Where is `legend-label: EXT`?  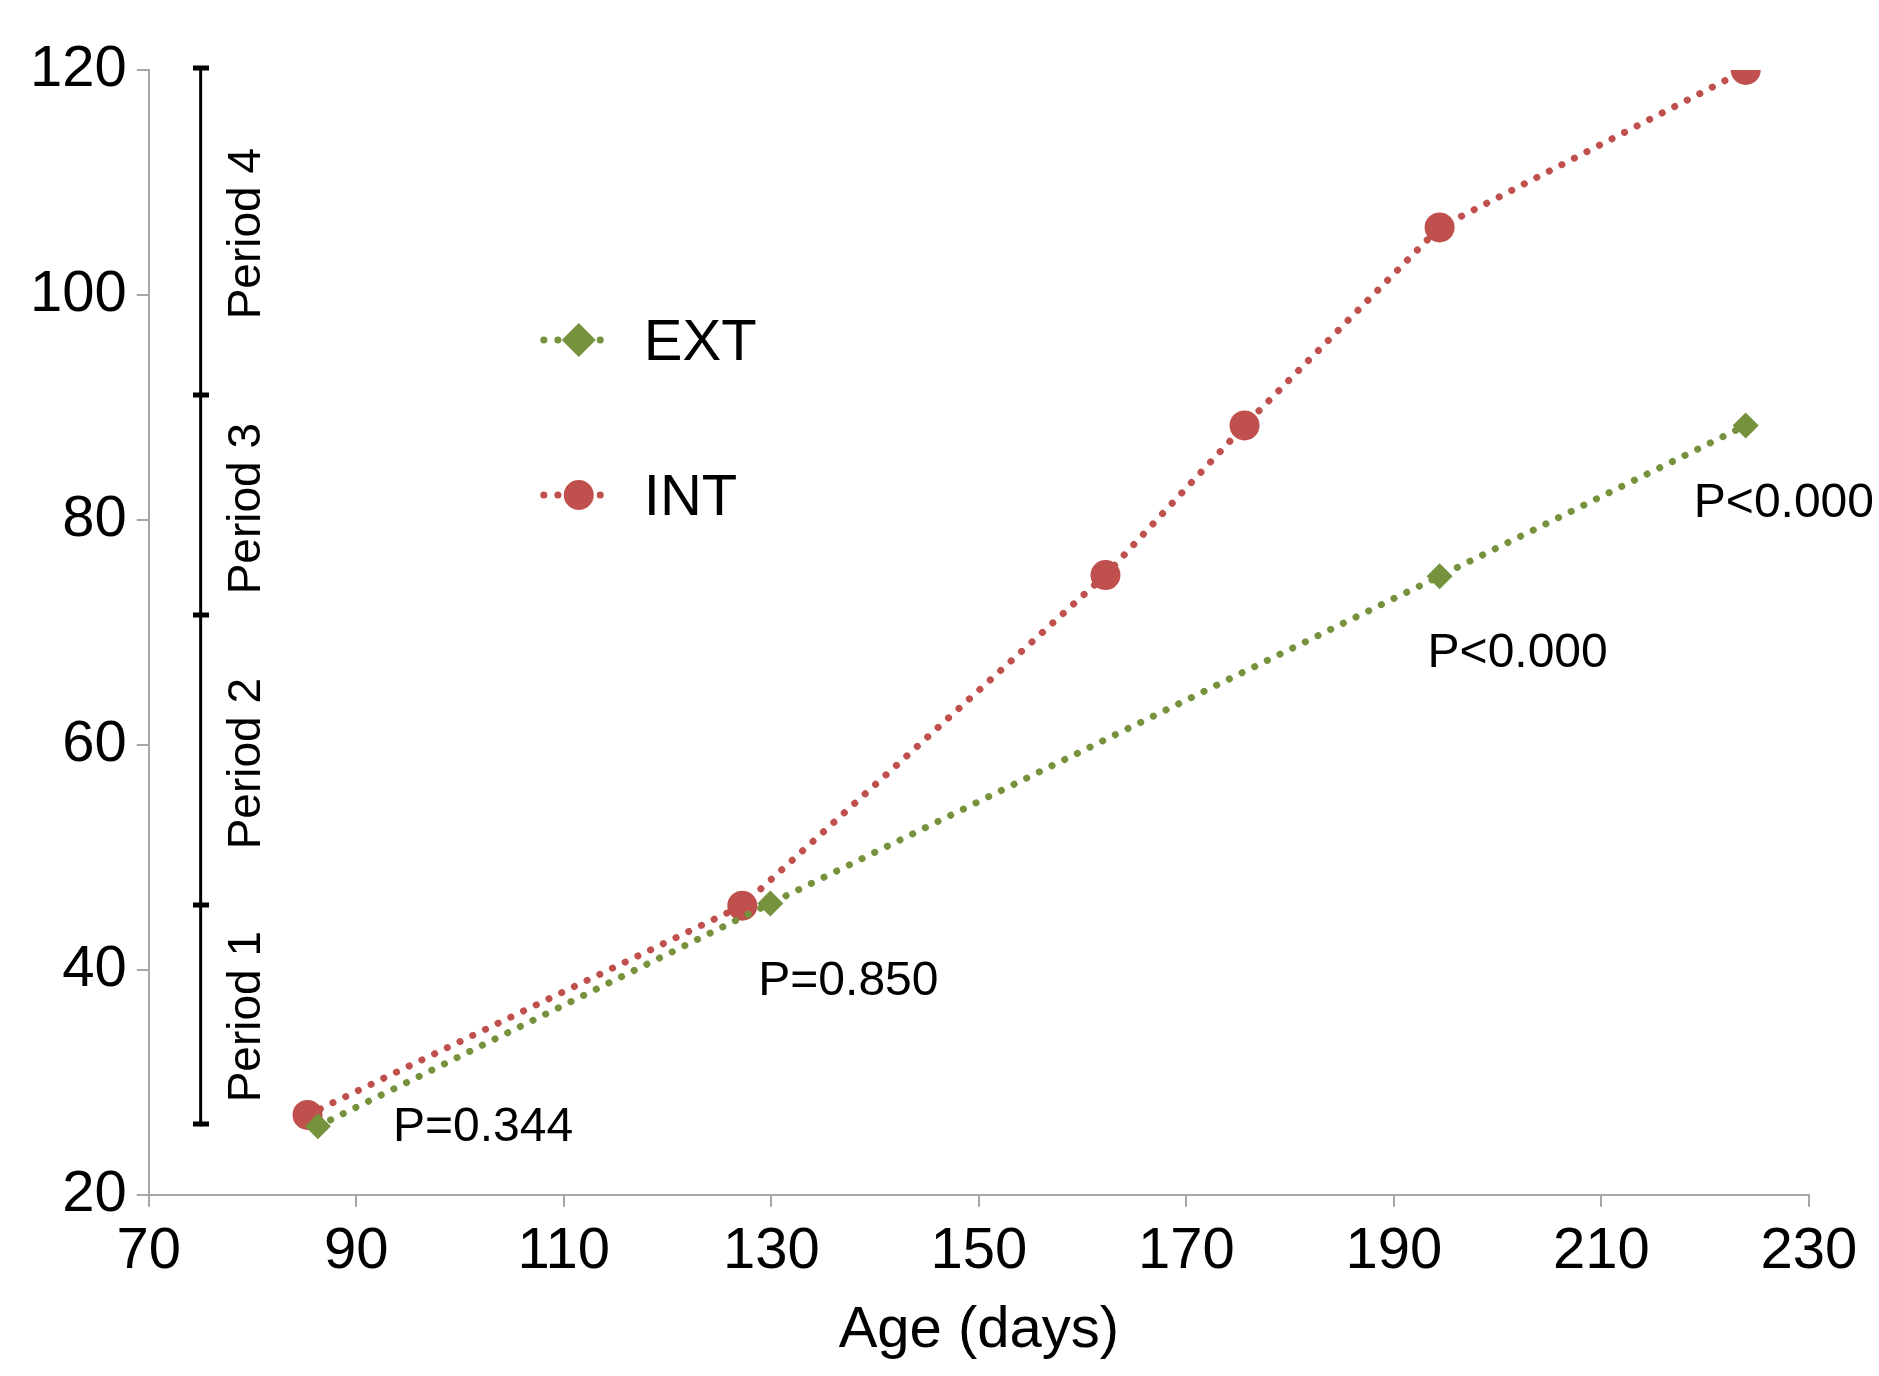
legend-label: EXT is located at coordinates (700, 339).